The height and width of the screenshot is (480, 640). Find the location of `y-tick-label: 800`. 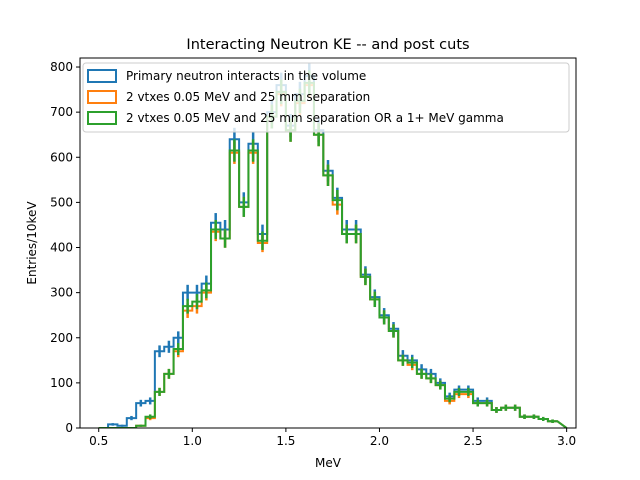

y-tick-label: 800 is located at coordinates (61, 67).